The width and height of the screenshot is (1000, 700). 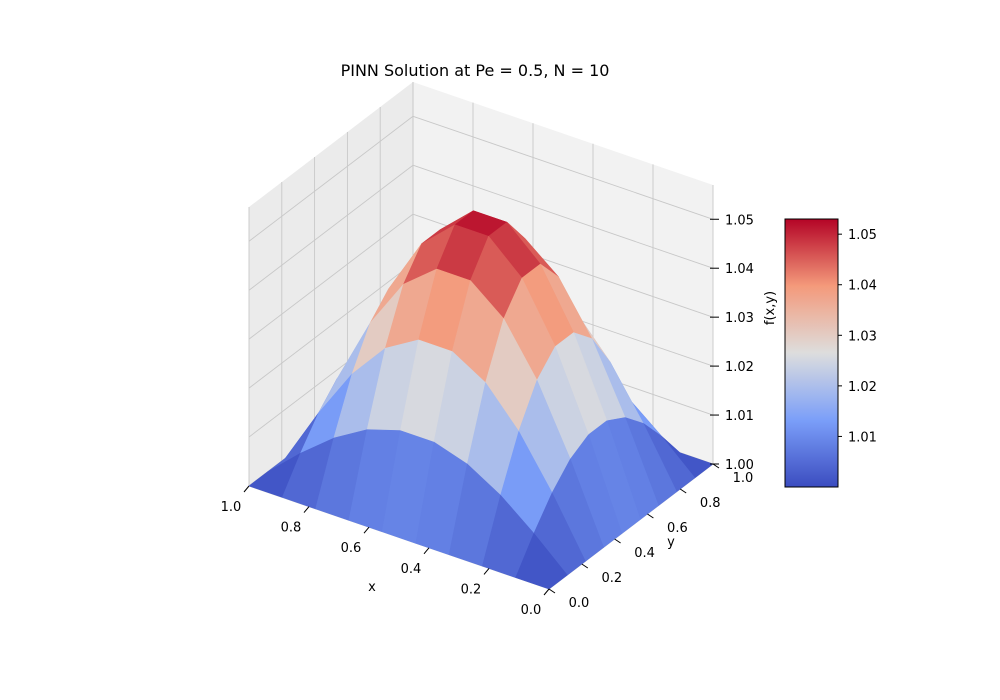 What do you see at coordinates (231, 507) in the screenshot?
I see `x-tick-label: 1.0` at bounding box center [231, 507].